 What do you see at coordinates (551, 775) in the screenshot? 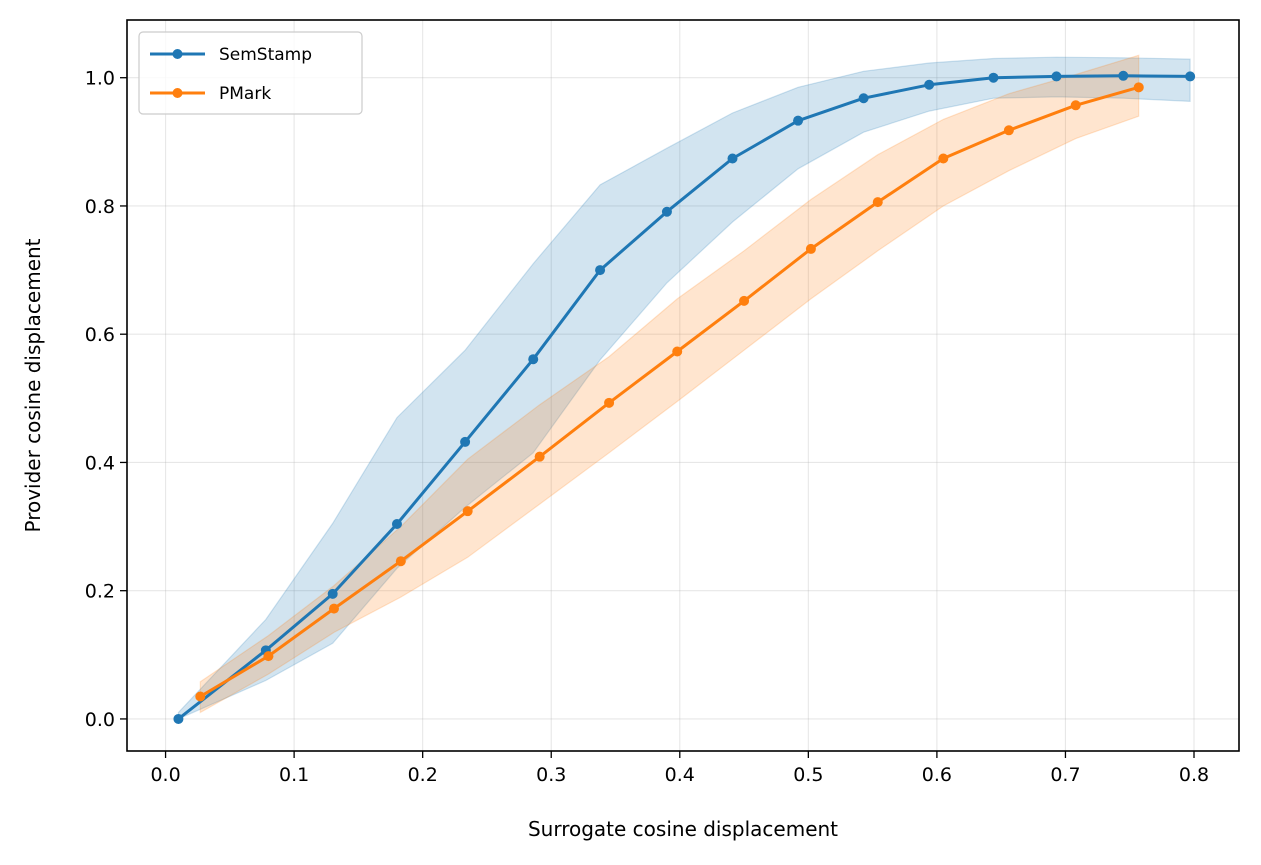
I see `x-tick-label: 0.3` at bounding box center [551, 775].